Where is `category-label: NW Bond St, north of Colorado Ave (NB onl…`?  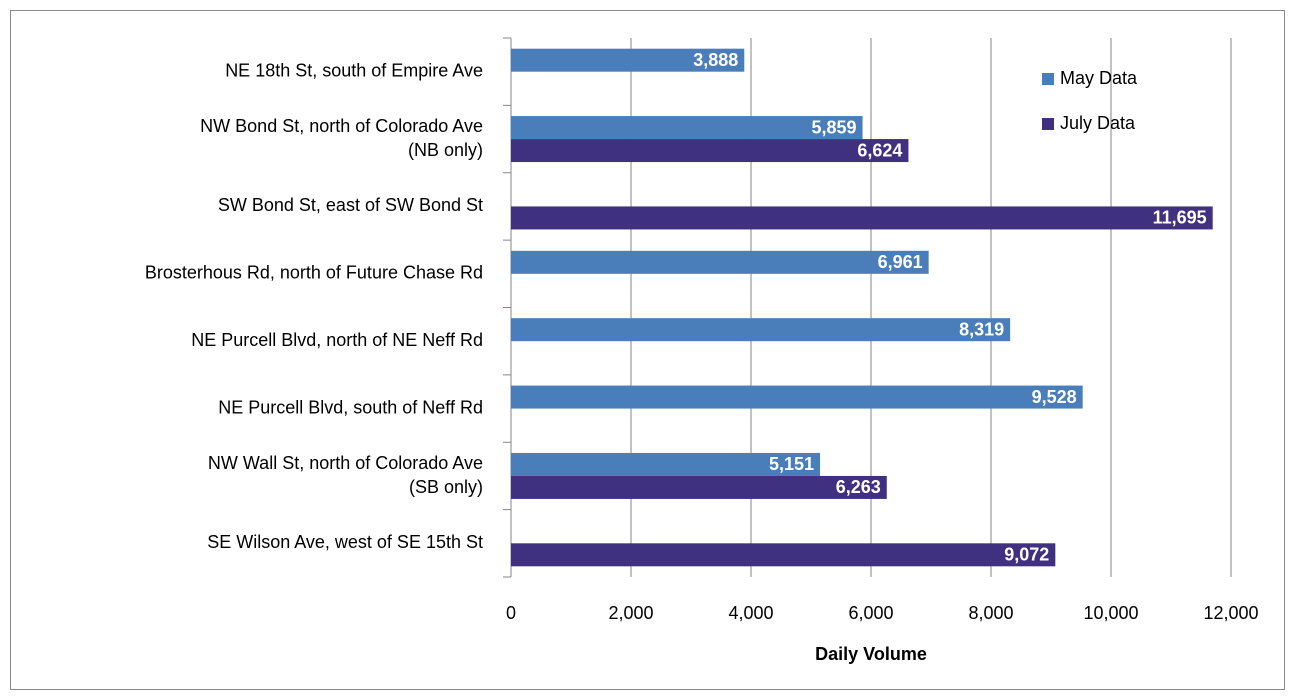 category-label: NW Bond St, north of Colorado Ave (NB onl… is located at coordinates (341, 138).